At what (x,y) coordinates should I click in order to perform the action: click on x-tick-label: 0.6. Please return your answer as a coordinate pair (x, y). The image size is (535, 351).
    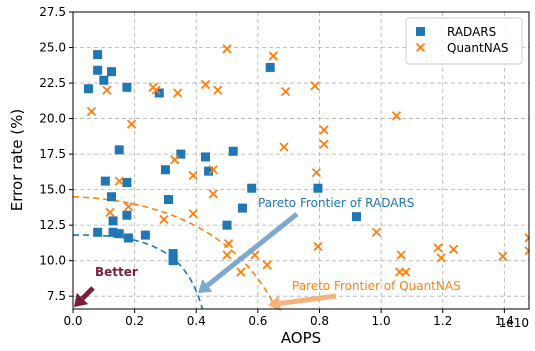
    Looking at the image, I should click on (257, 321).